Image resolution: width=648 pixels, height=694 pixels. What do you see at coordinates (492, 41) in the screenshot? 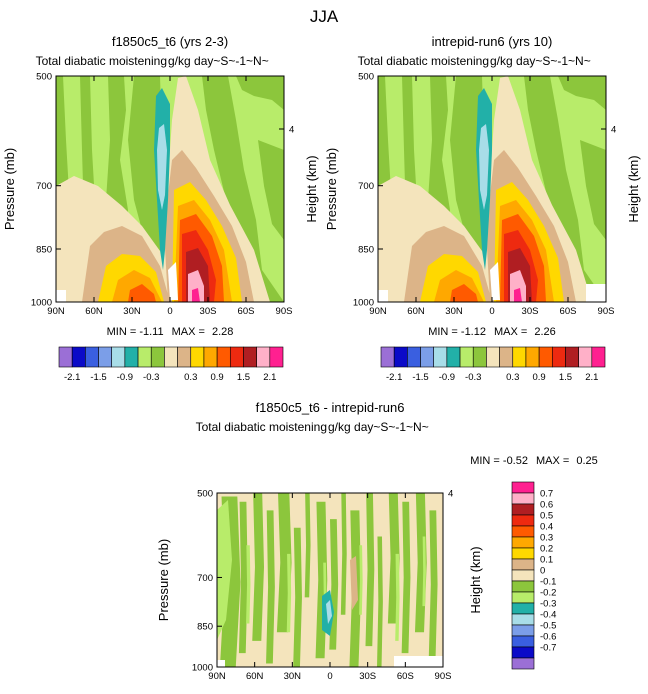
I see `panel-2-title: intrepid-run6 (yrs 10)` at bounding box center [492, 41].